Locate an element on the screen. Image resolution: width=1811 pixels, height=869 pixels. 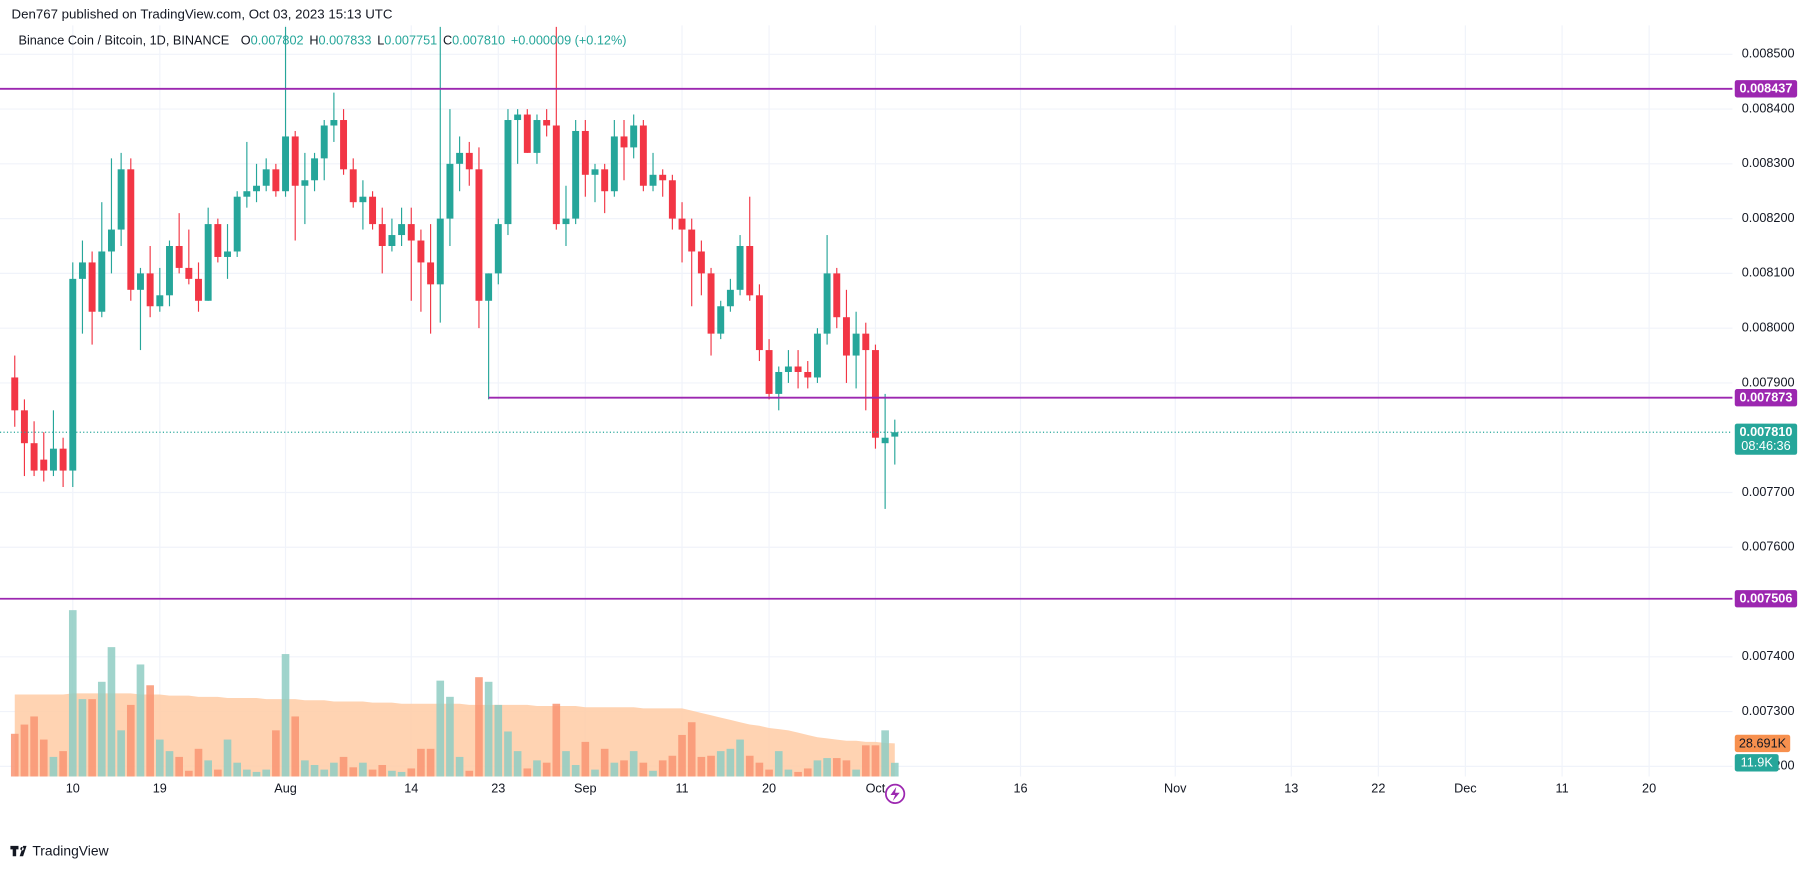
y-tick-label: 0.008200 is located at coordinates (1768, 218).